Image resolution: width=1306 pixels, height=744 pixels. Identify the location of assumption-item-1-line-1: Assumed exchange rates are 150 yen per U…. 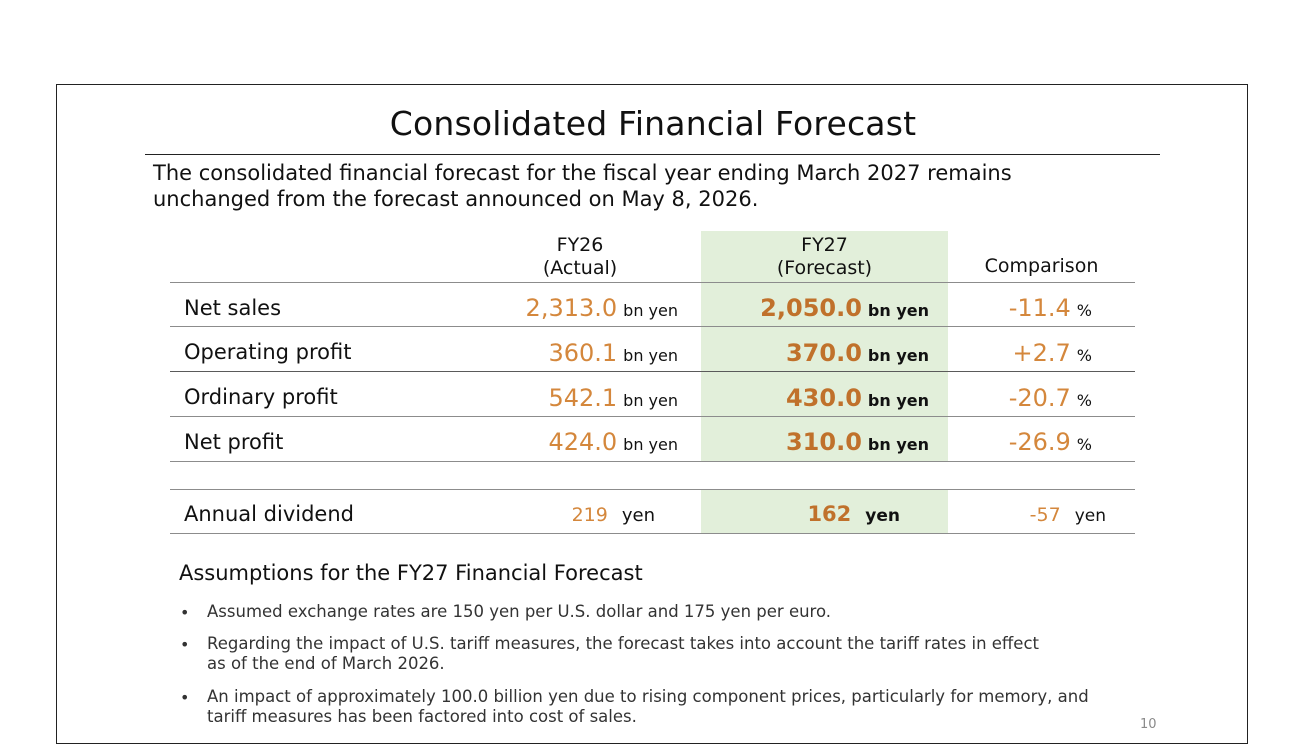
(519, 611).